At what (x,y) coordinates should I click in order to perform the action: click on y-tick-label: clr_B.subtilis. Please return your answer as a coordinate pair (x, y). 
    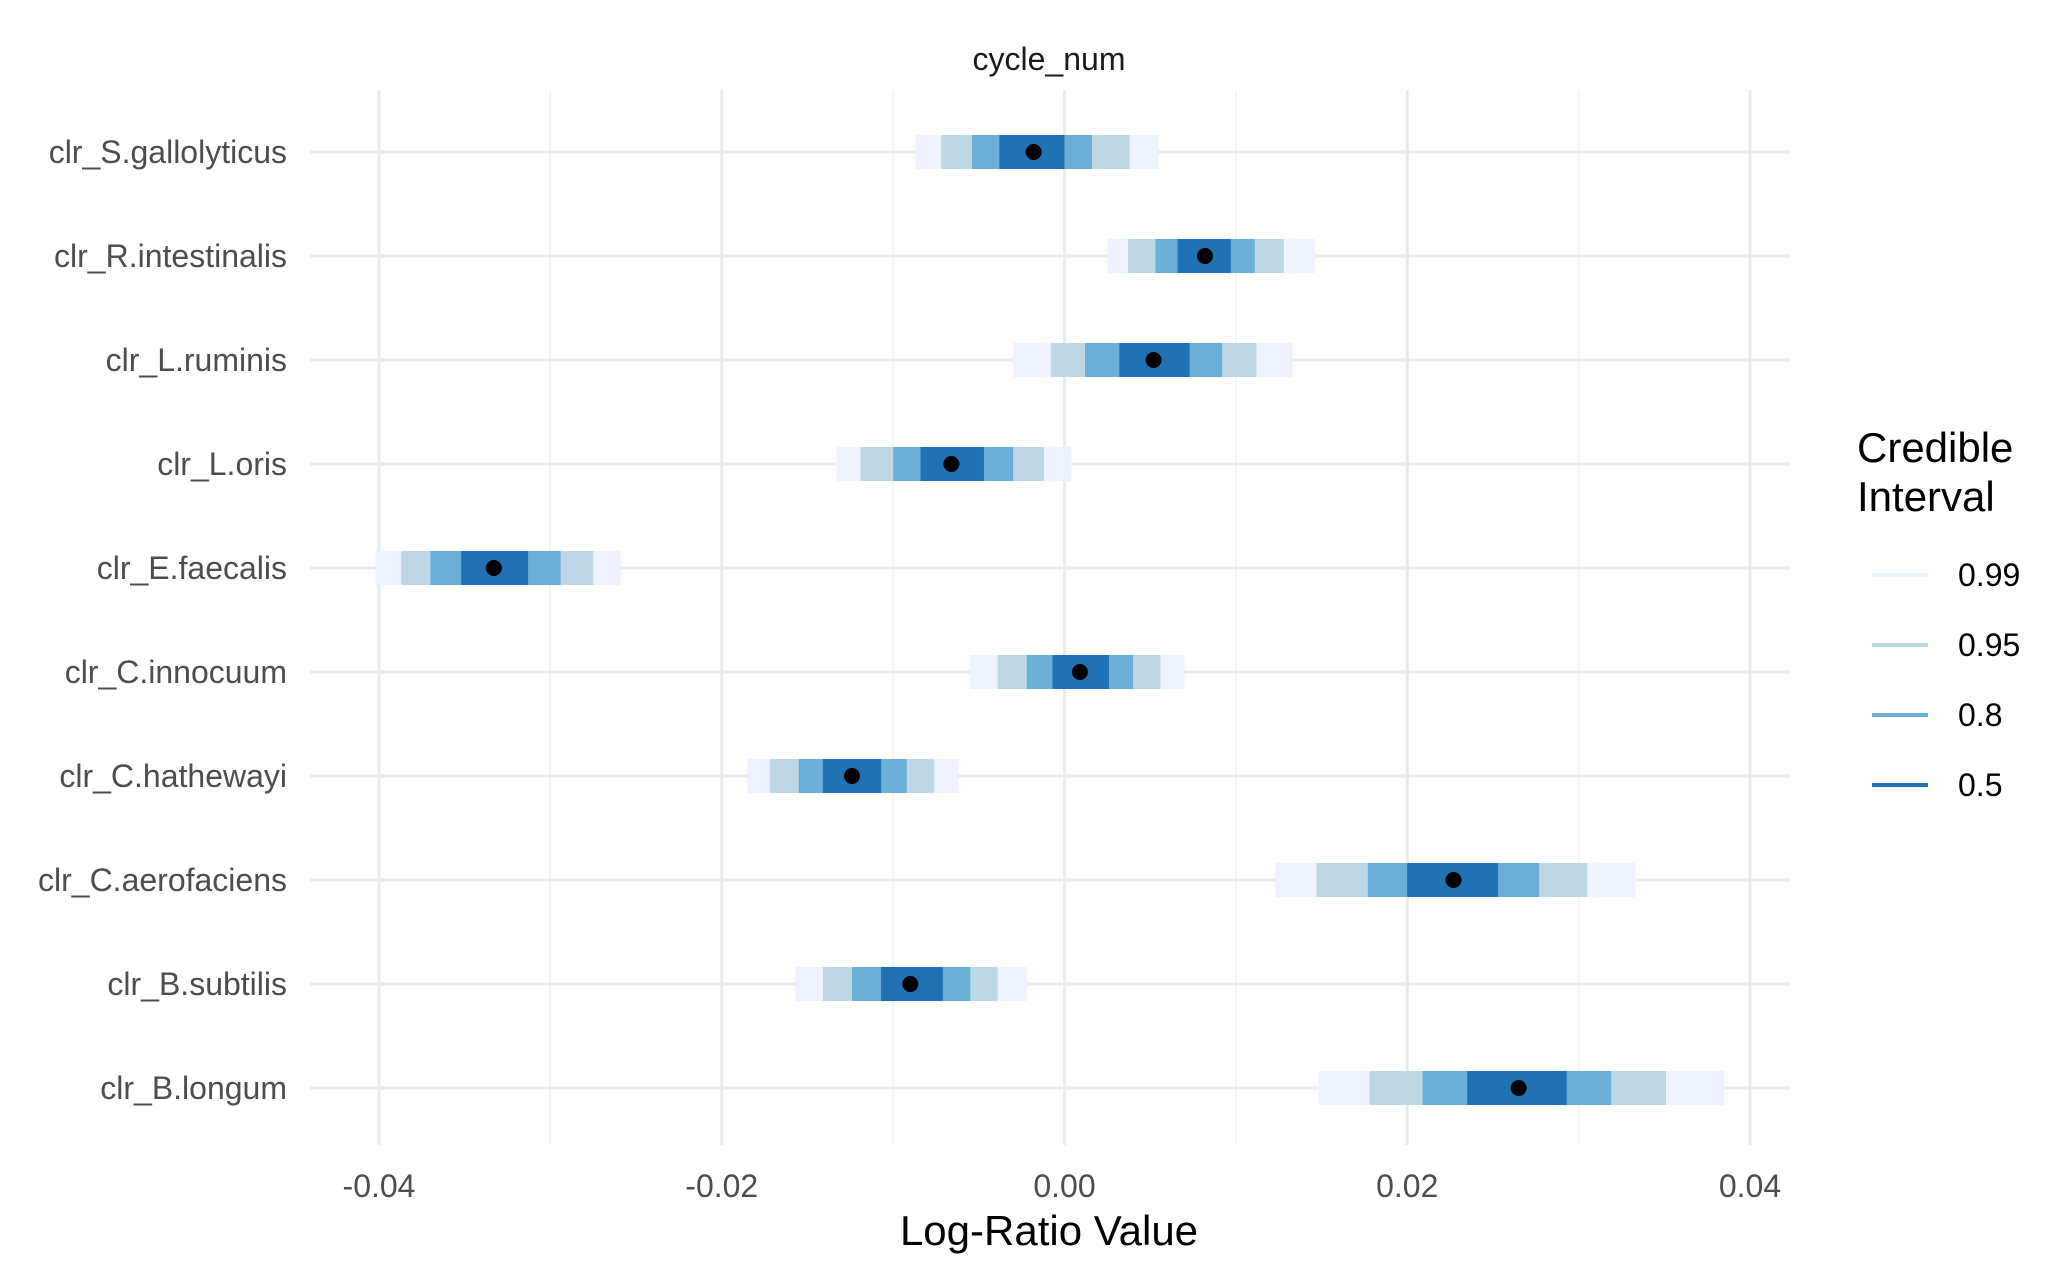
    Looking at the image, I should click on (197, 984).